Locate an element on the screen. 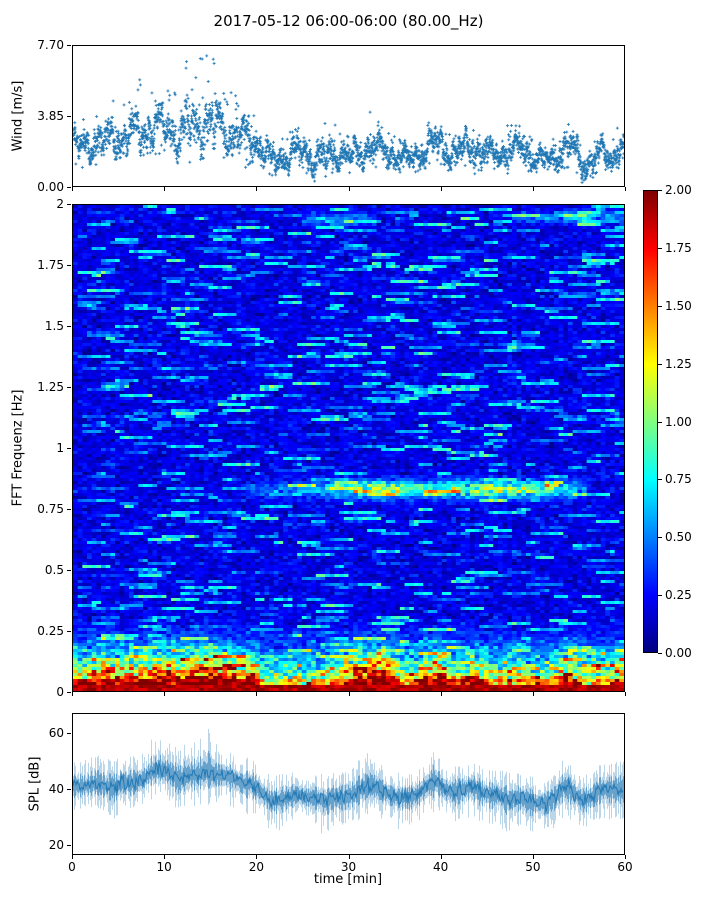 This screenshot has width=720, height=900. colorbar is located at coordinates (650, 421).